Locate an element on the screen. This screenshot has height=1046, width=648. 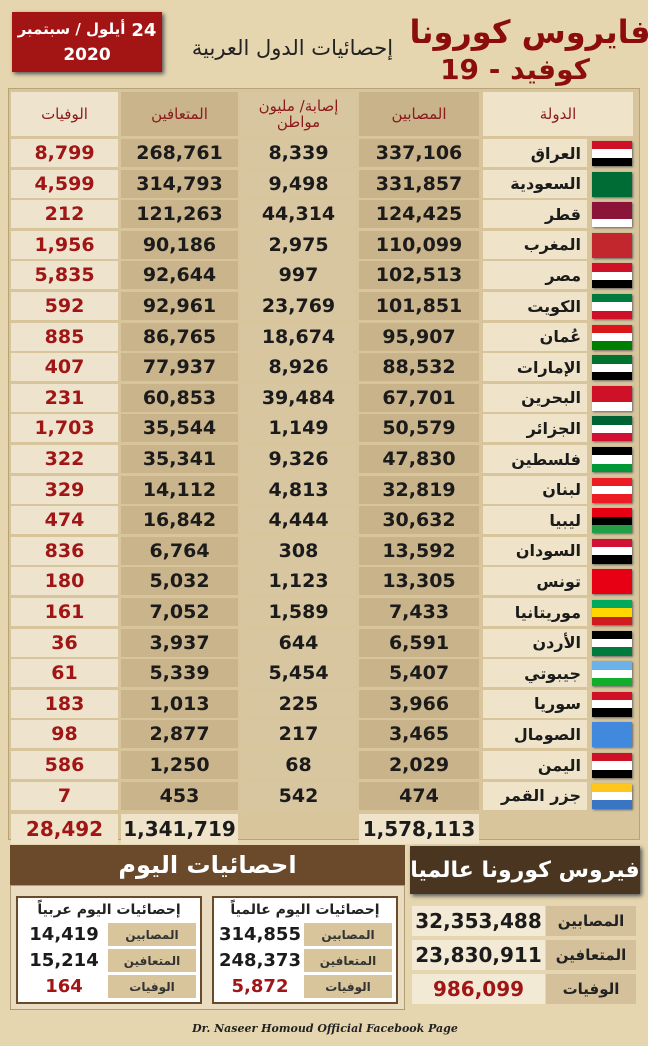
recovered-cell: 35,544 is located at coordinates (179, 428).